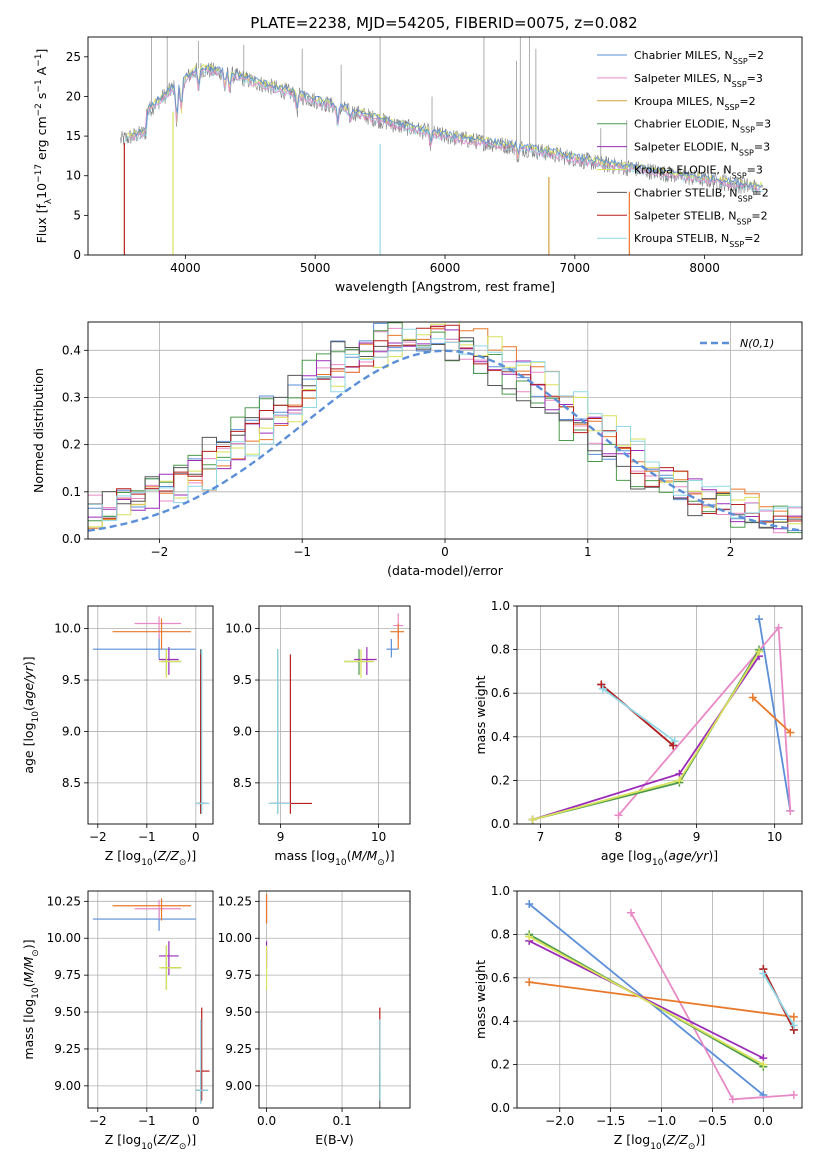  What do you see at coordinates (500, 891) in the screenshot?
I see `y-tick-label: 1.0` at bounding box center [500, 891].